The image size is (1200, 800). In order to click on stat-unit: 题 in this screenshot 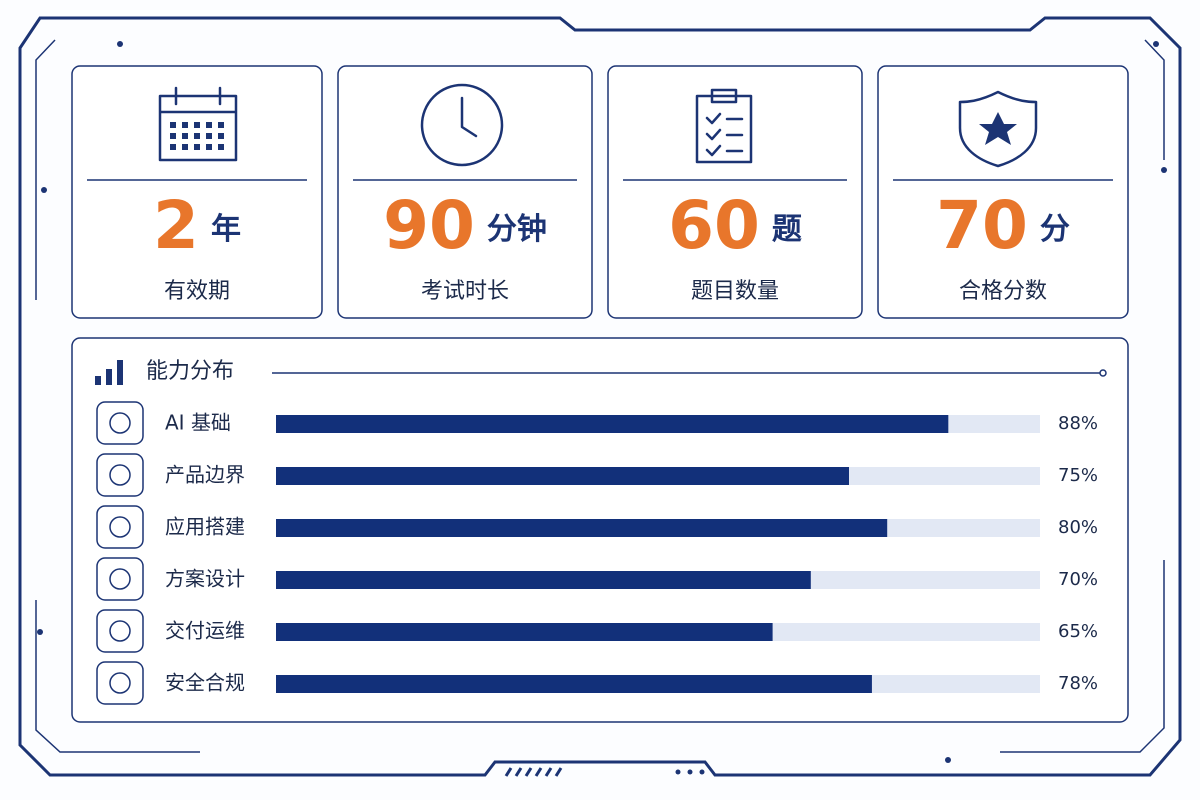, I will do `click(787, 229)`.